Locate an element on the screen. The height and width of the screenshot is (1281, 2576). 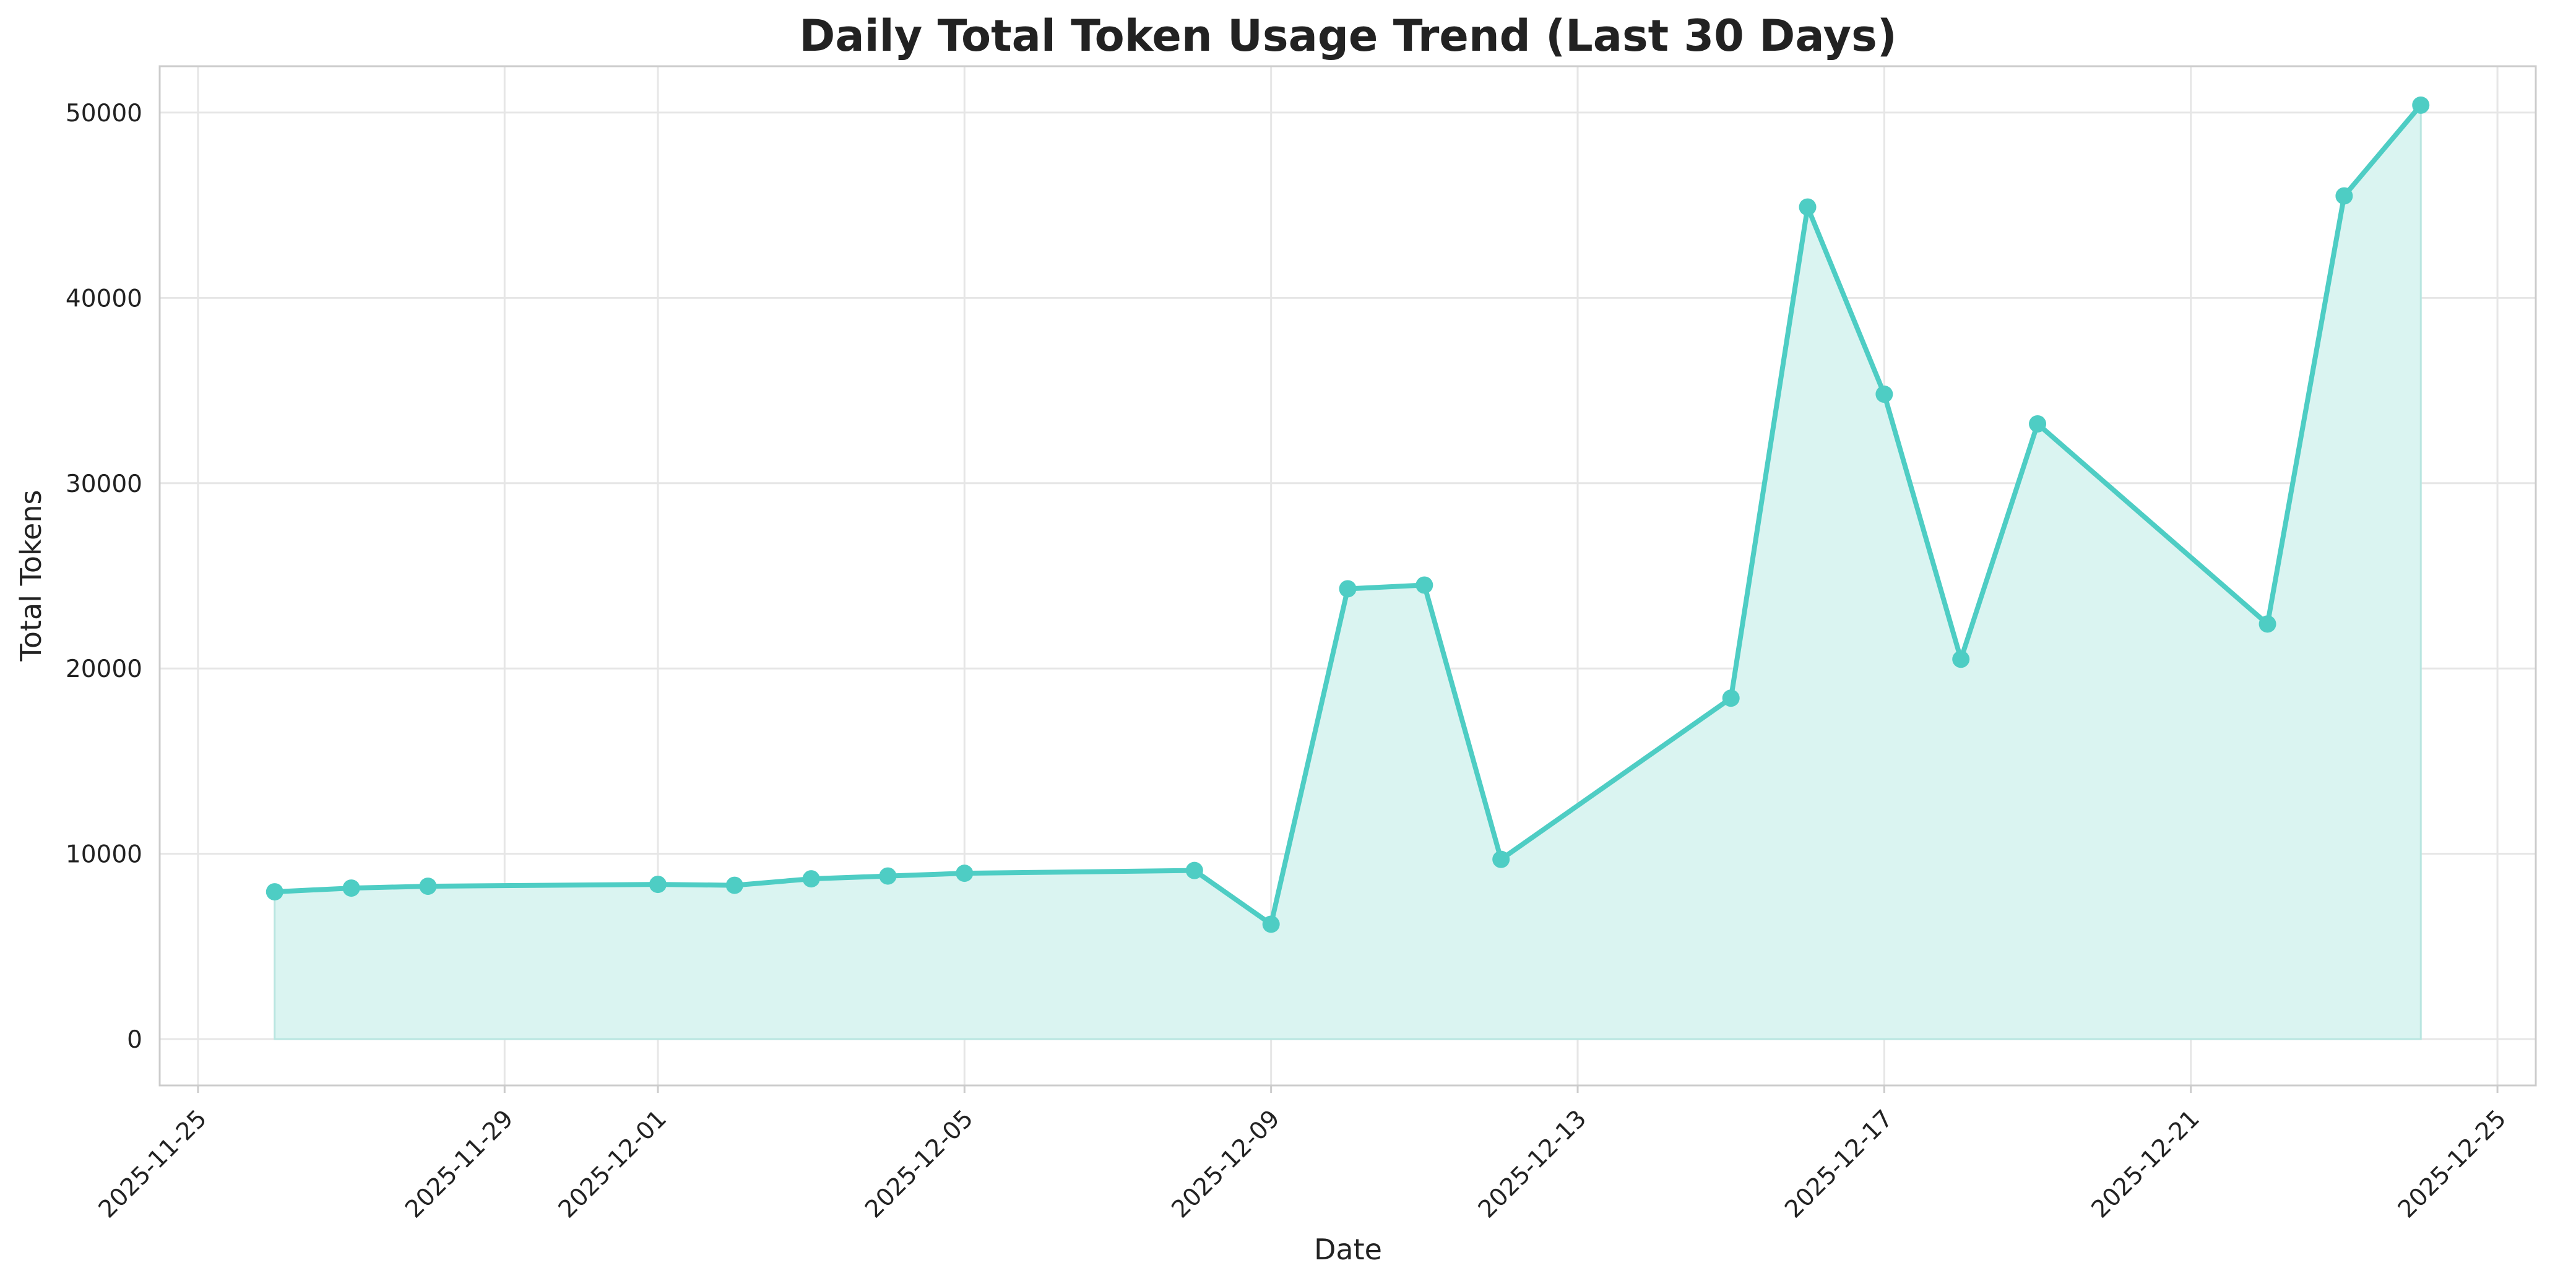
y-tick-label: 10000 is located at coordinates (104, 855).